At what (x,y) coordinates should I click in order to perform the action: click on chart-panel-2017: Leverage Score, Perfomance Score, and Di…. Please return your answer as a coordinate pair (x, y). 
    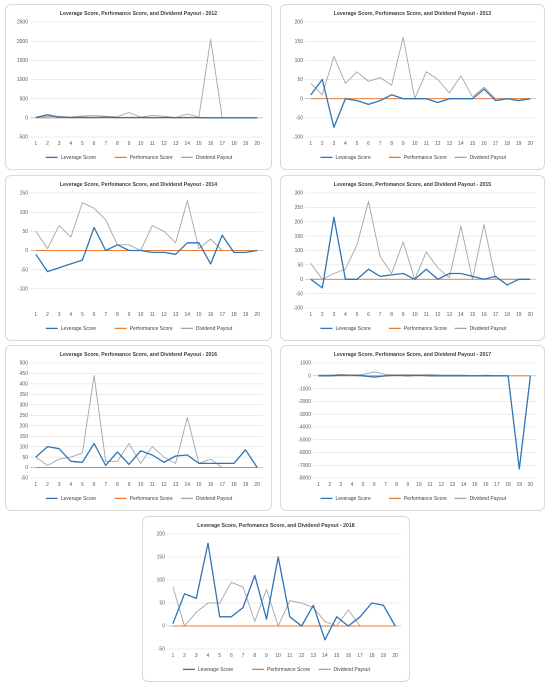
    Looking at the image, I should click on (412, 428).